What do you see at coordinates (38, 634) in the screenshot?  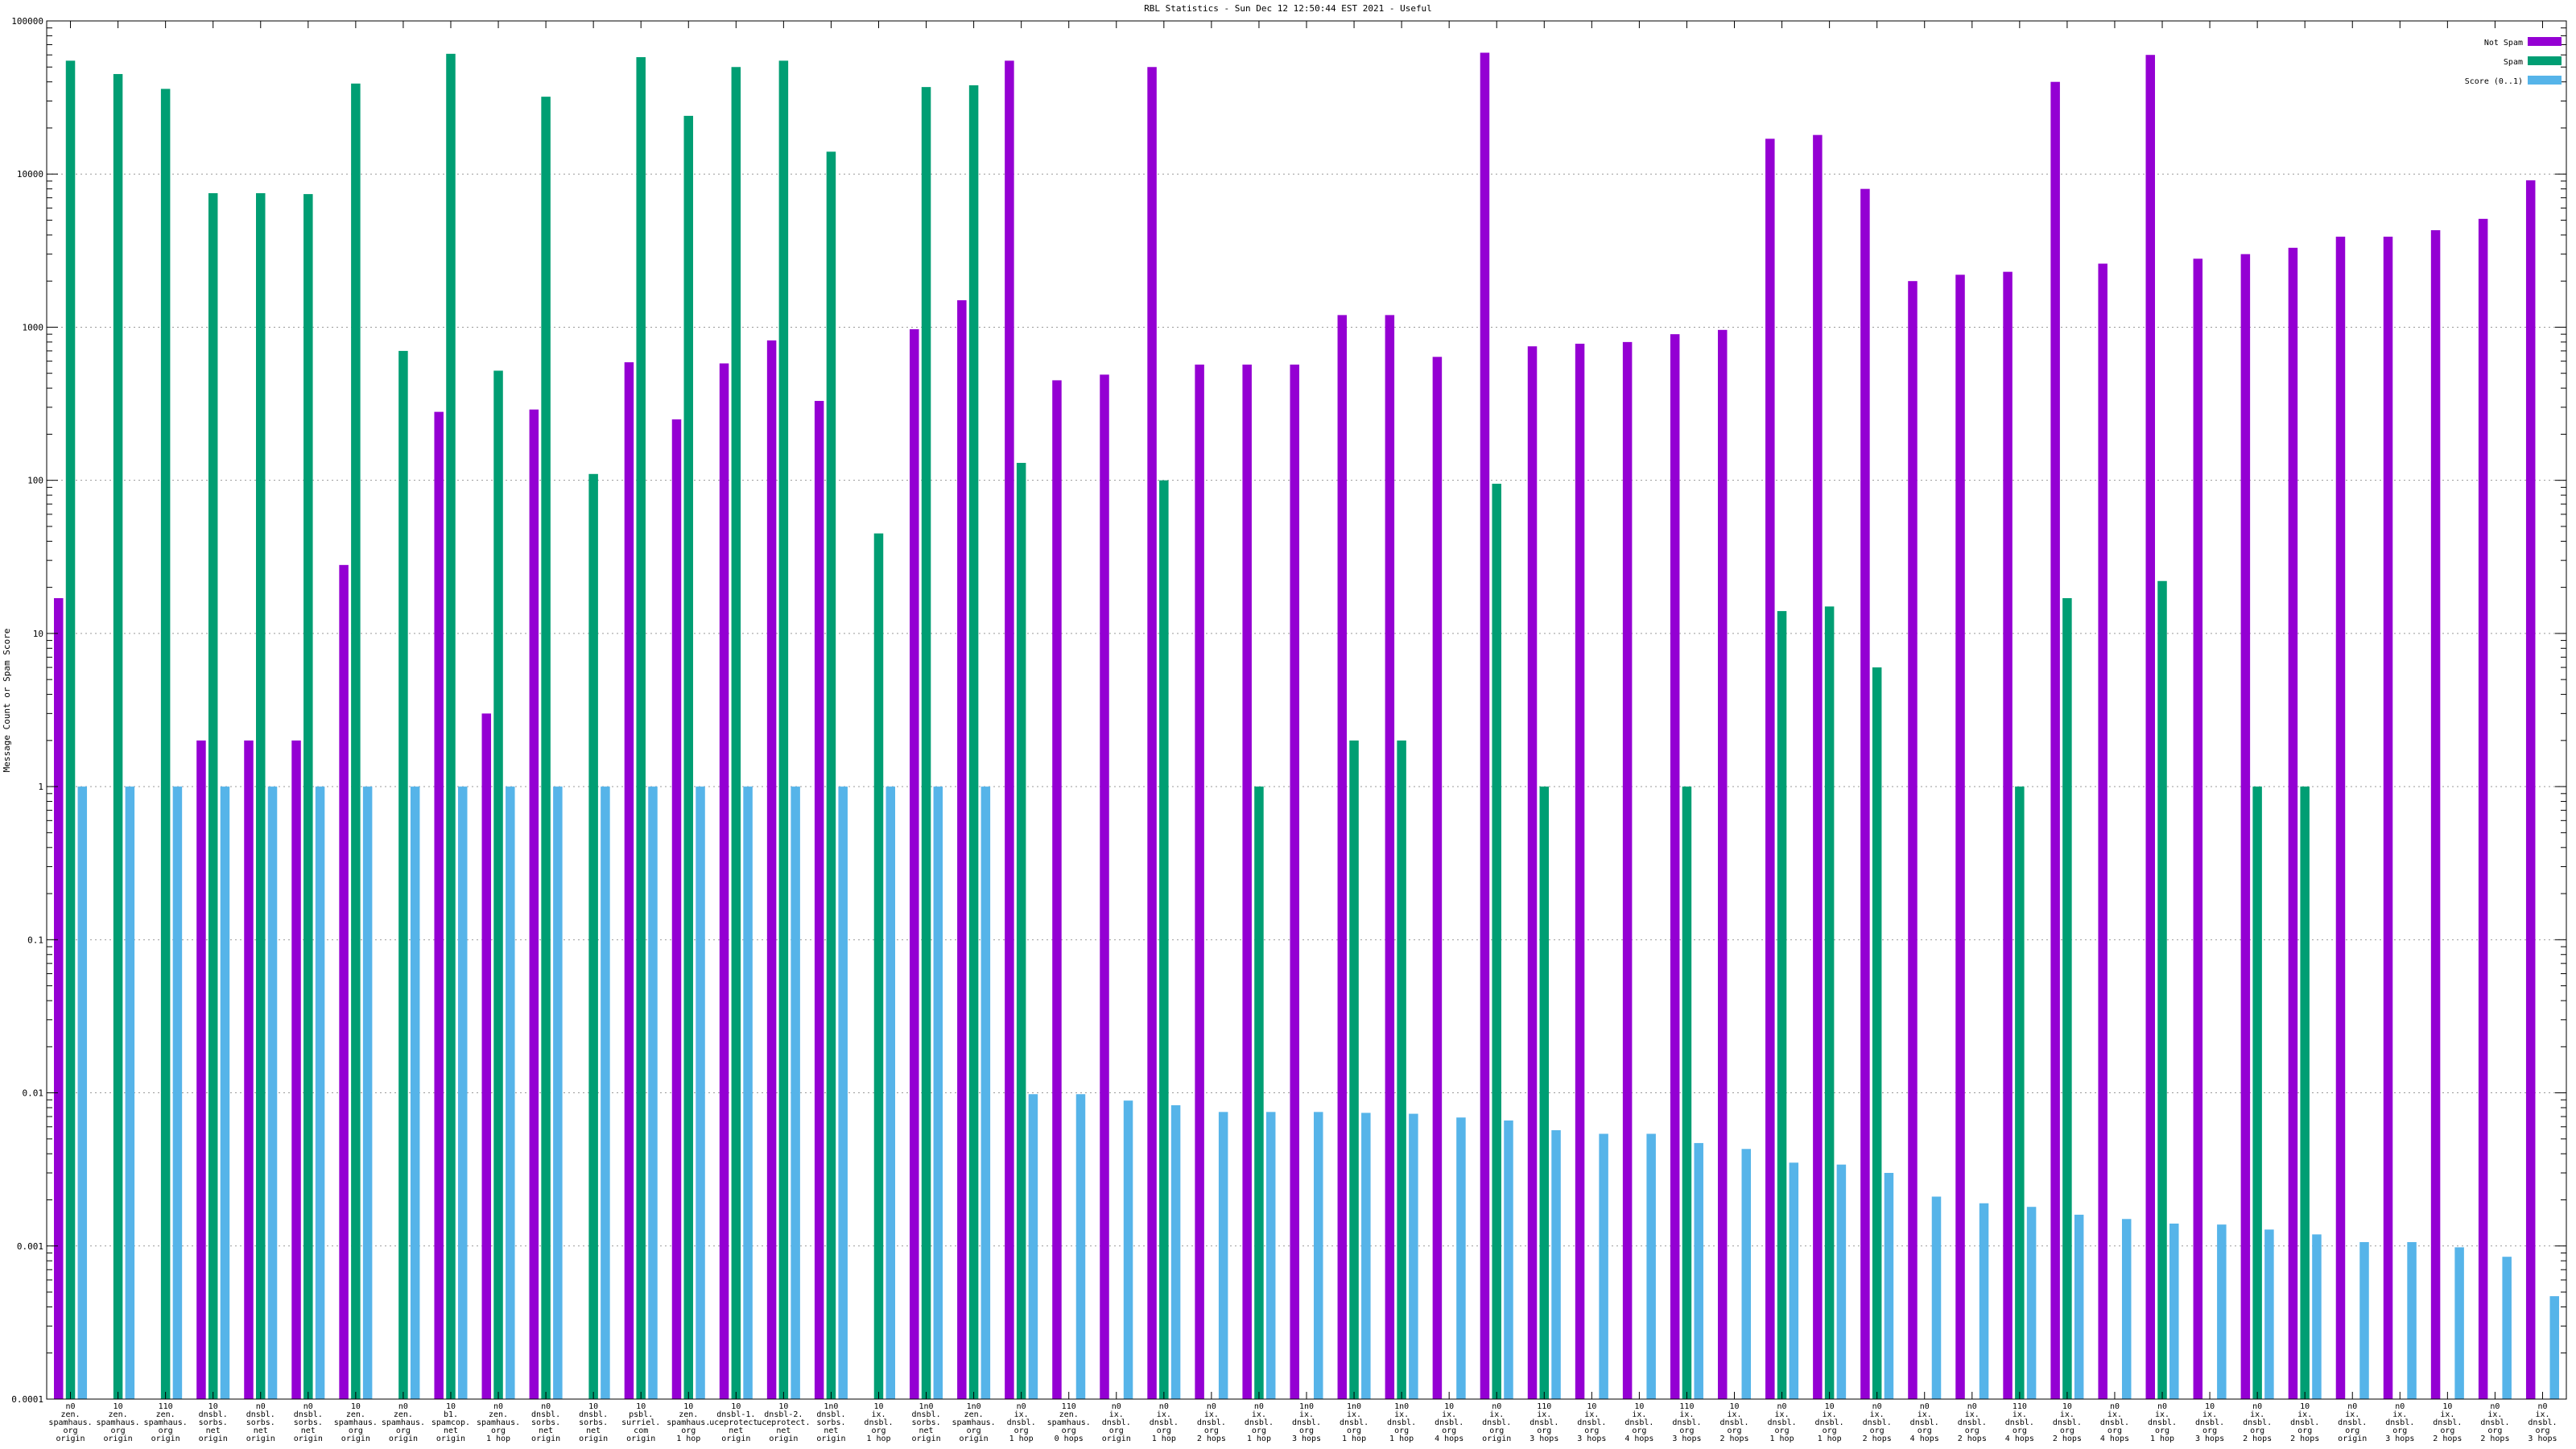 I see `y-tick-label: 10` at bounding box center [38, 634].